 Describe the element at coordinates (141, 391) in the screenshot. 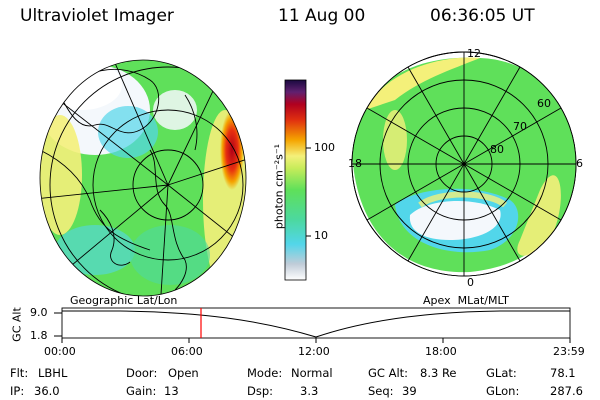

I see `gain-label: Gain:` at that location.